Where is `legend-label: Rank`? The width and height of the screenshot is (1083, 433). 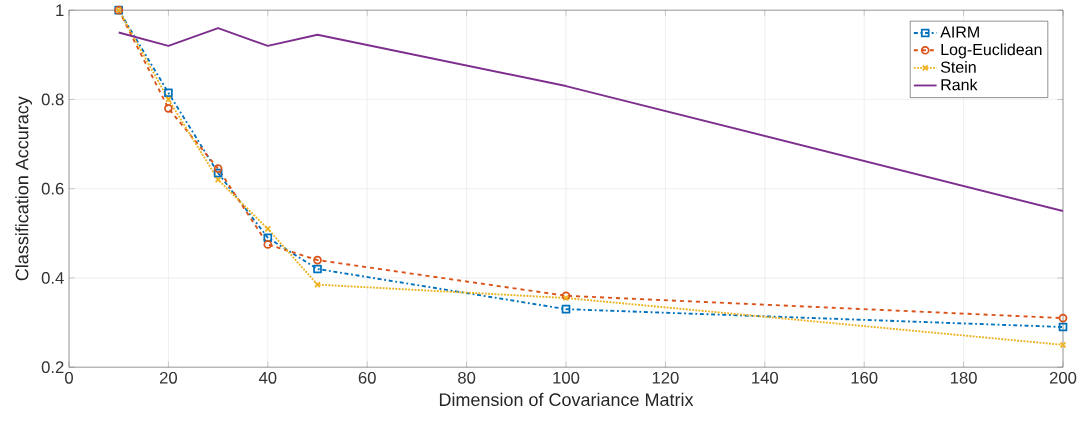 legend-label: Rank is located at coordinates (959, 84).